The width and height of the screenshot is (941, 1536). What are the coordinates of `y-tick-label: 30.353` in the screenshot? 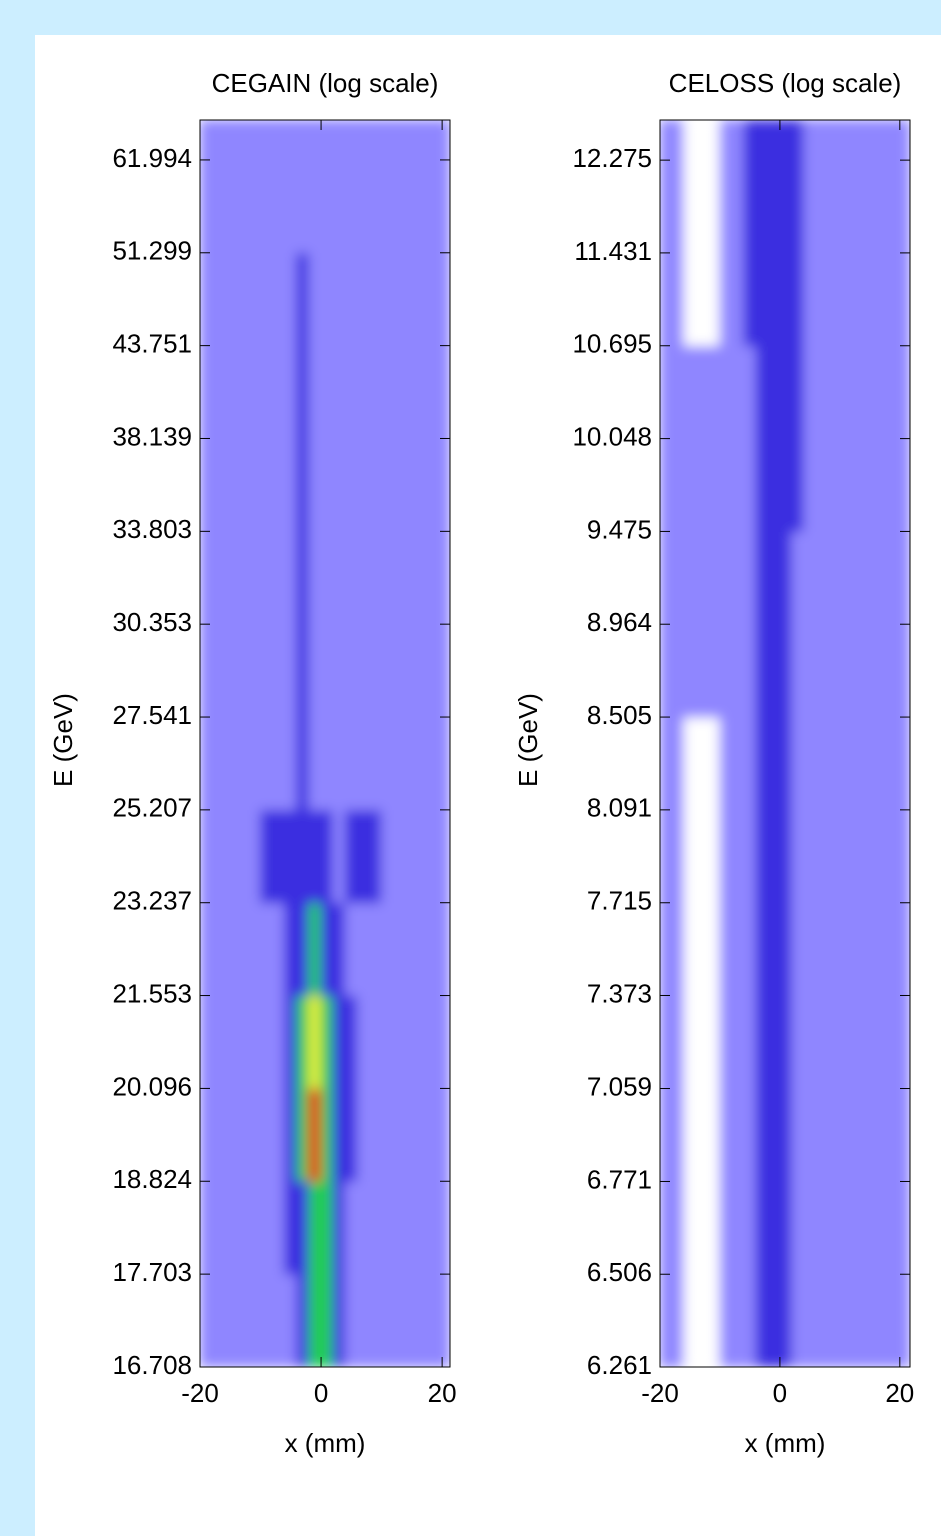 It's located at (152, 622).